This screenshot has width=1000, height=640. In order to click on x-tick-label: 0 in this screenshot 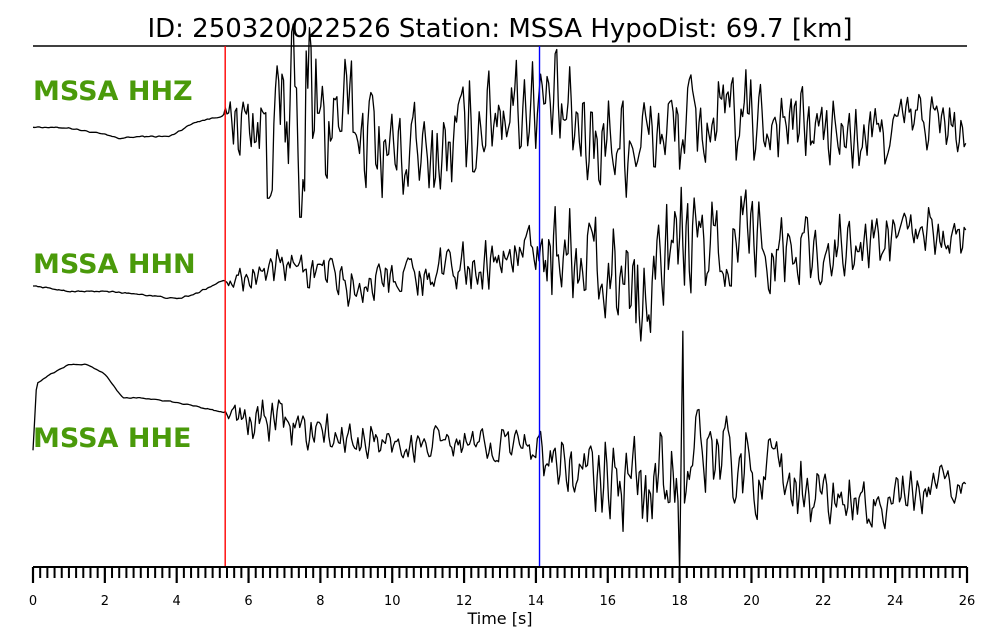, I will do `click(33, 601)`.